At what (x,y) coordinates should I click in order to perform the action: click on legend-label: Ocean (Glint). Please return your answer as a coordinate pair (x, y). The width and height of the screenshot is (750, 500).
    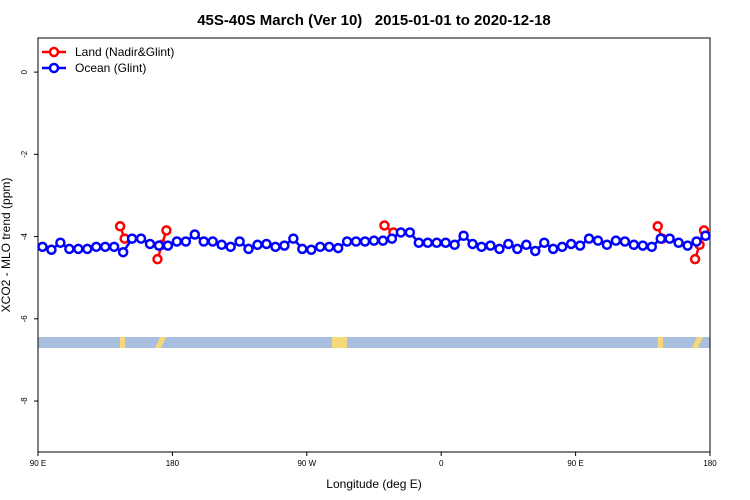
    Looking at the image, I should click on (110, 68).